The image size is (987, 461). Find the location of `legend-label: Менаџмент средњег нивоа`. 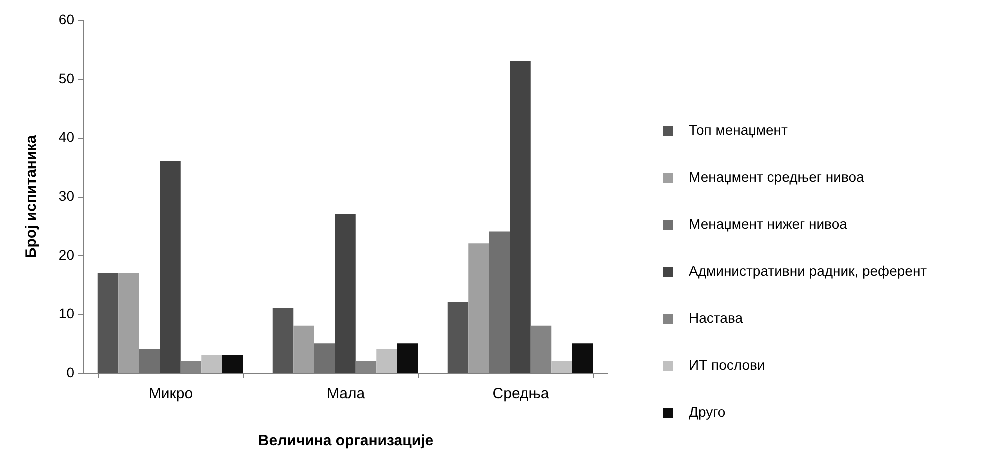

legend-label: Менаџмент средњег нивоа is located at coordinates (777, 177).